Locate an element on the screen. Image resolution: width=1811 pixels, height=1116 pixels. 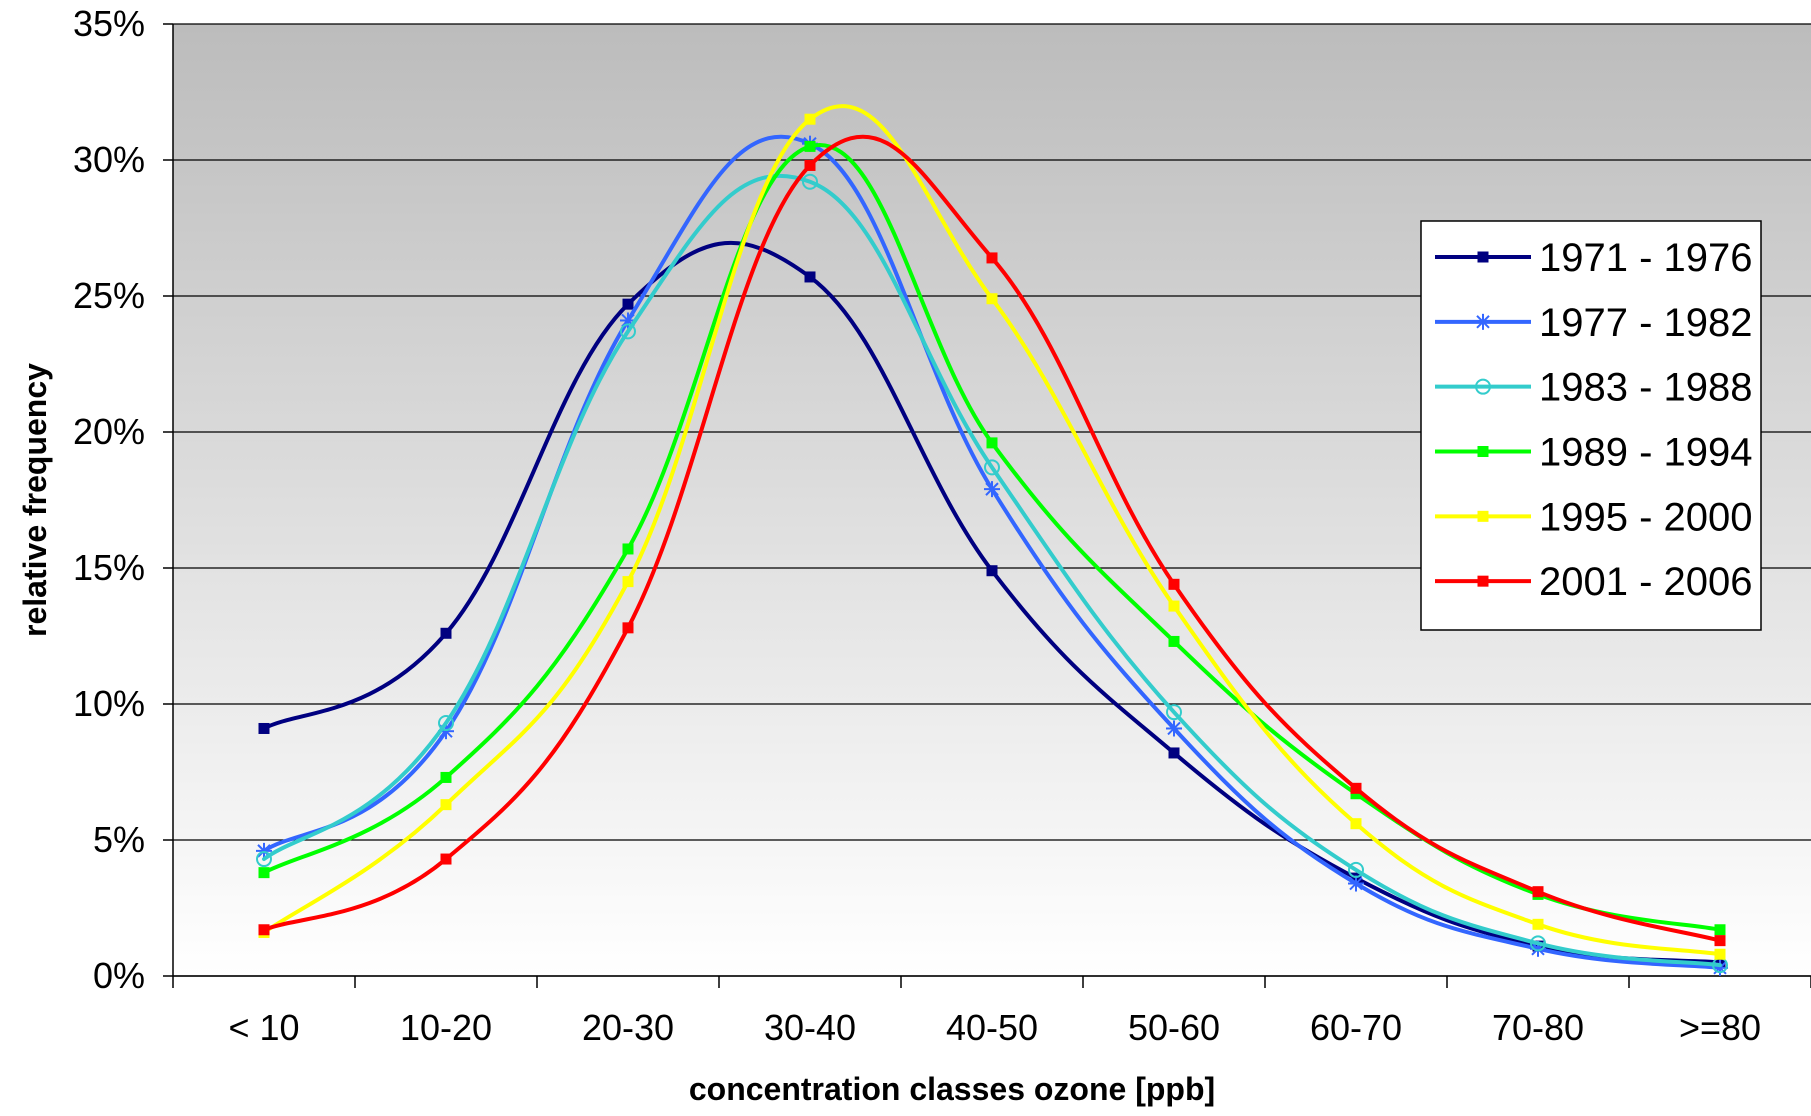
legend-item: 1977 - 1982 is located at coordinates (1594, 323).